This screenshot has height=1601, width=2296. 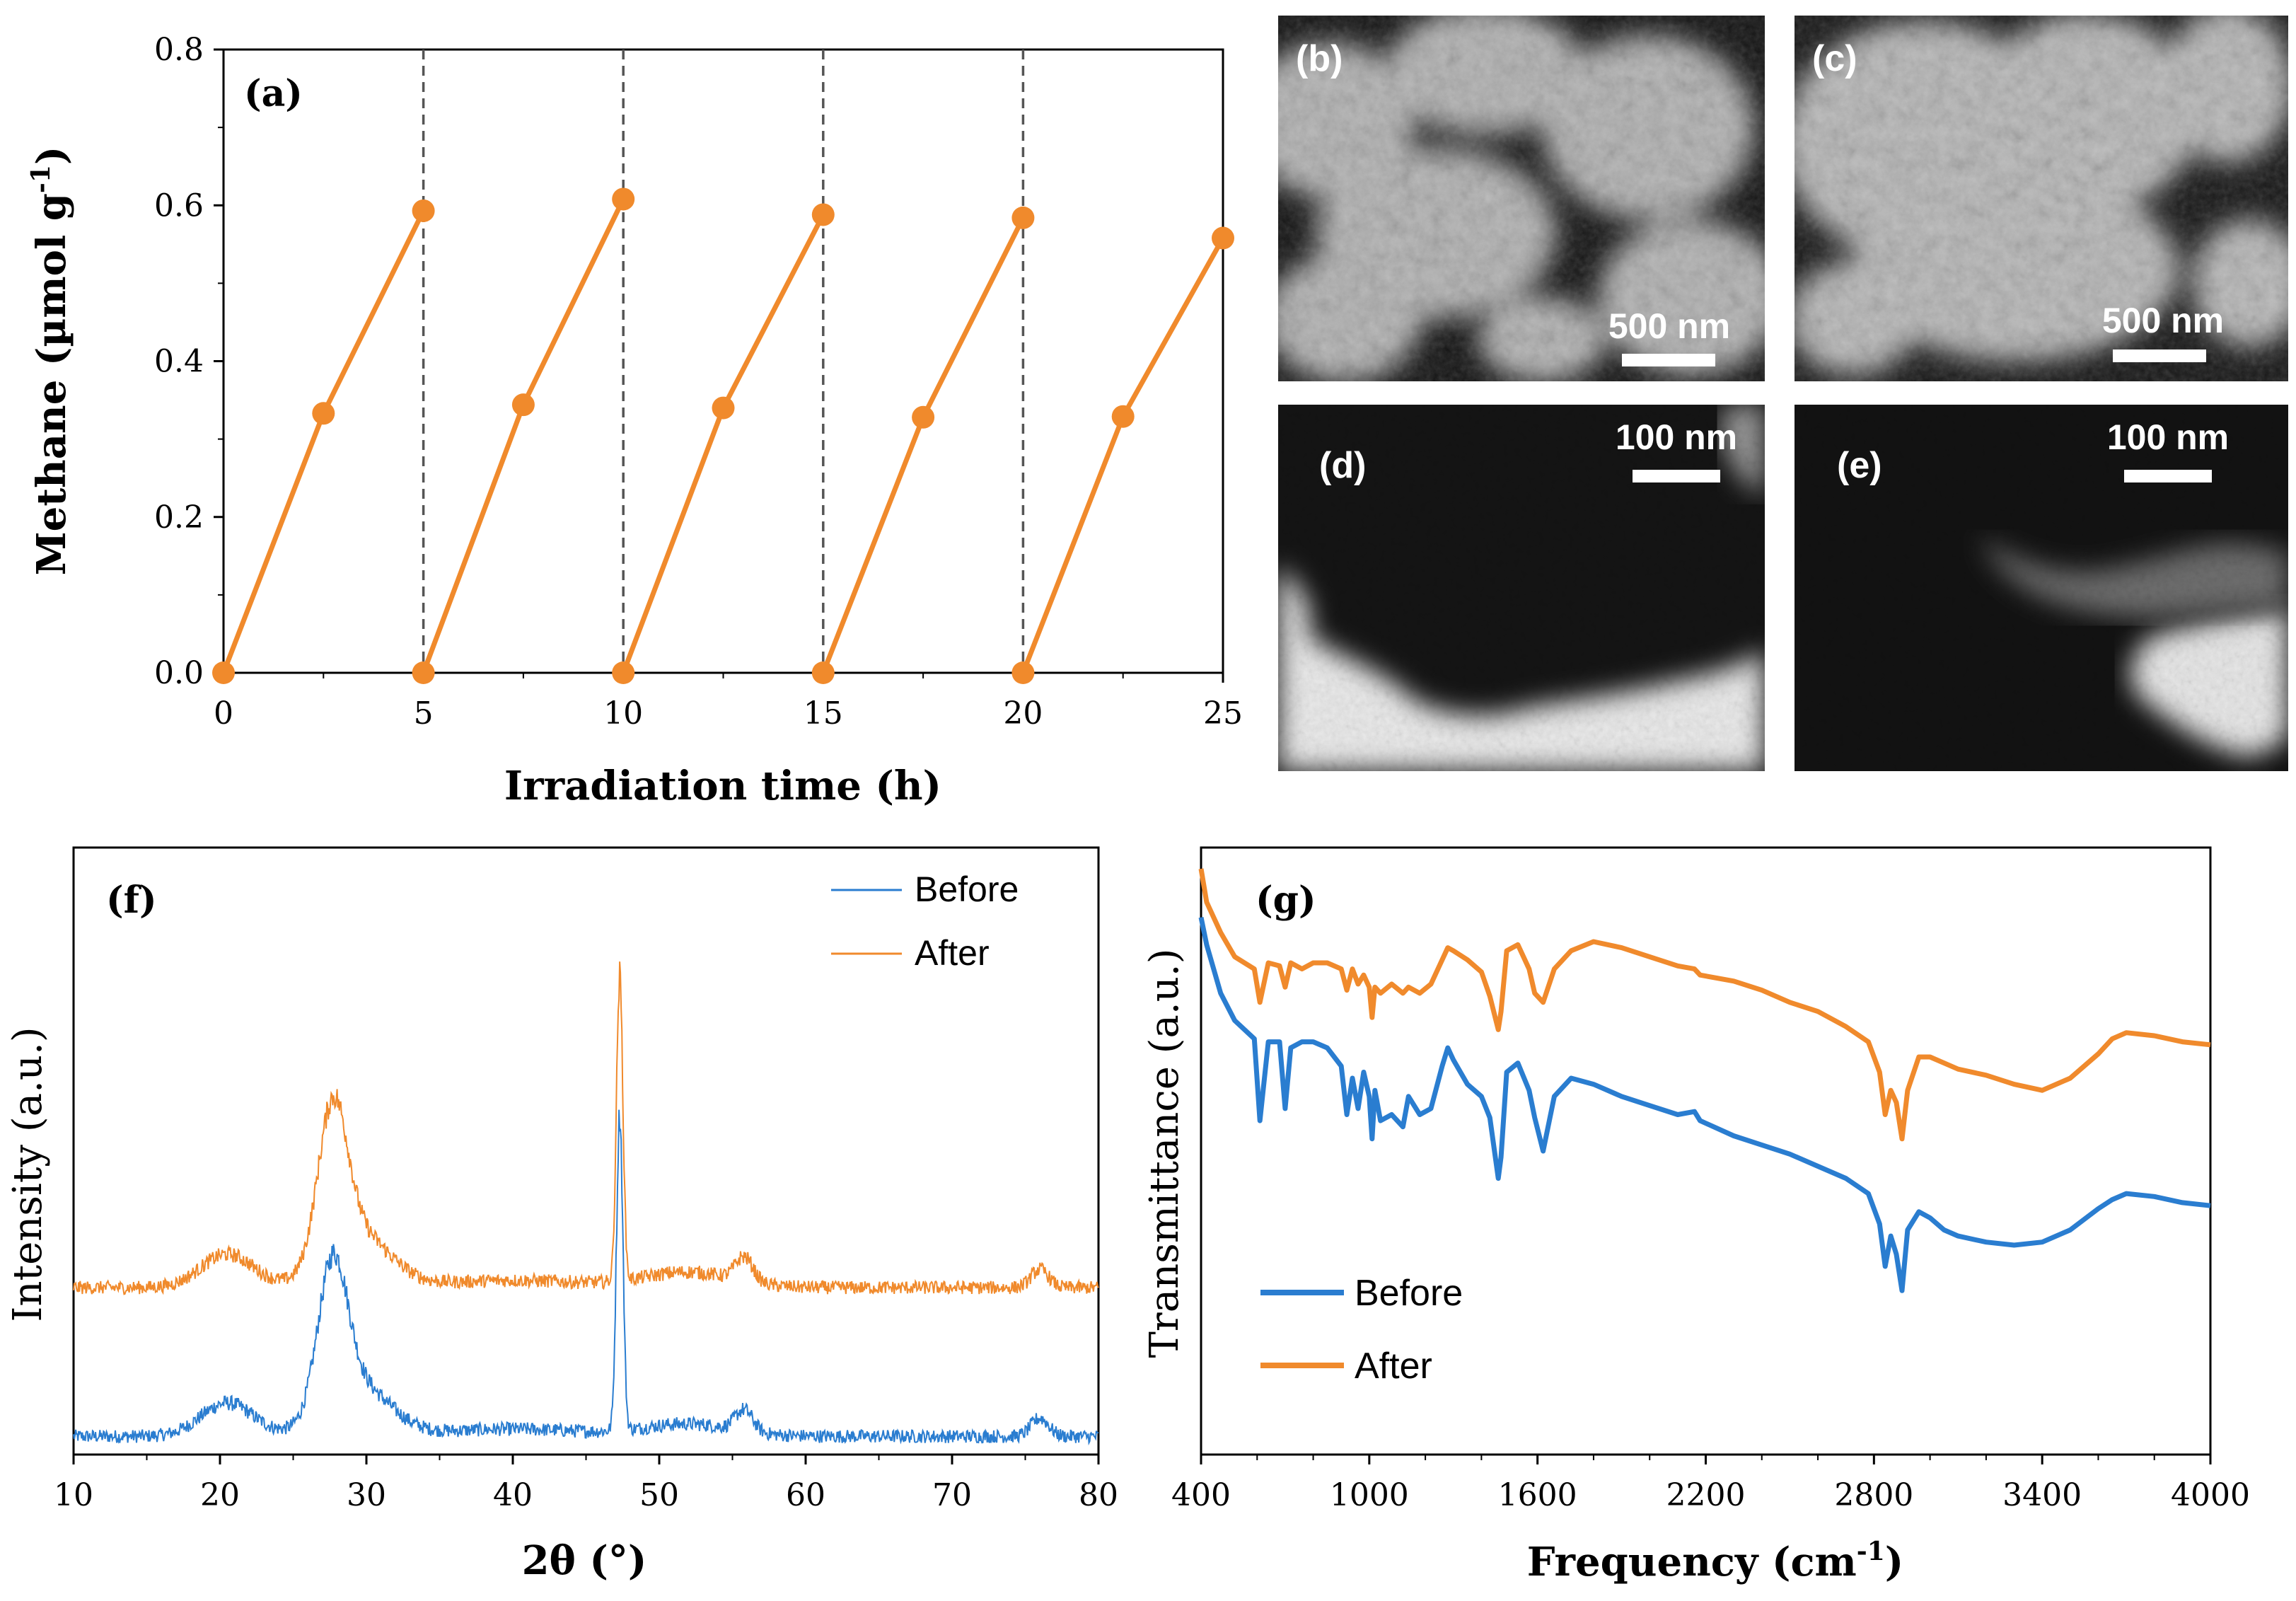 What do you see at coordinates (1834, 58) in the screenshot?
I see `panel-c-label: (c)` at bounding box center [1834, 58].